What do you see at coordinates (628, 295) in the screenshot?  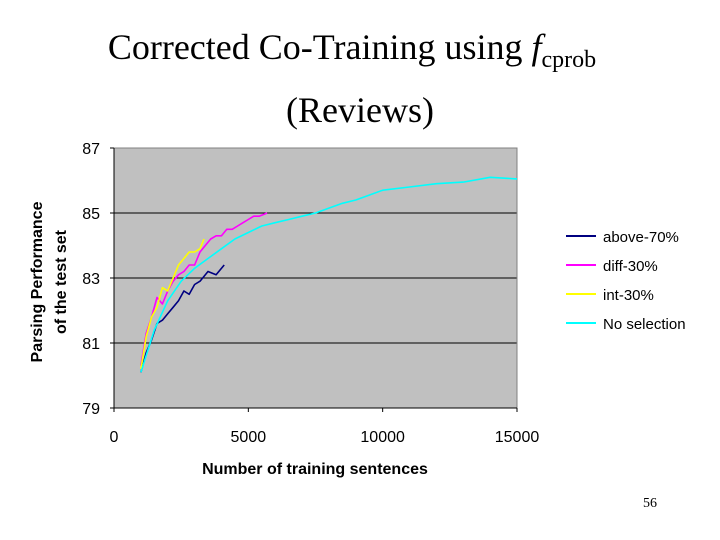 I see `legend-label-3: int-30%` at bounding box center [628, 295].